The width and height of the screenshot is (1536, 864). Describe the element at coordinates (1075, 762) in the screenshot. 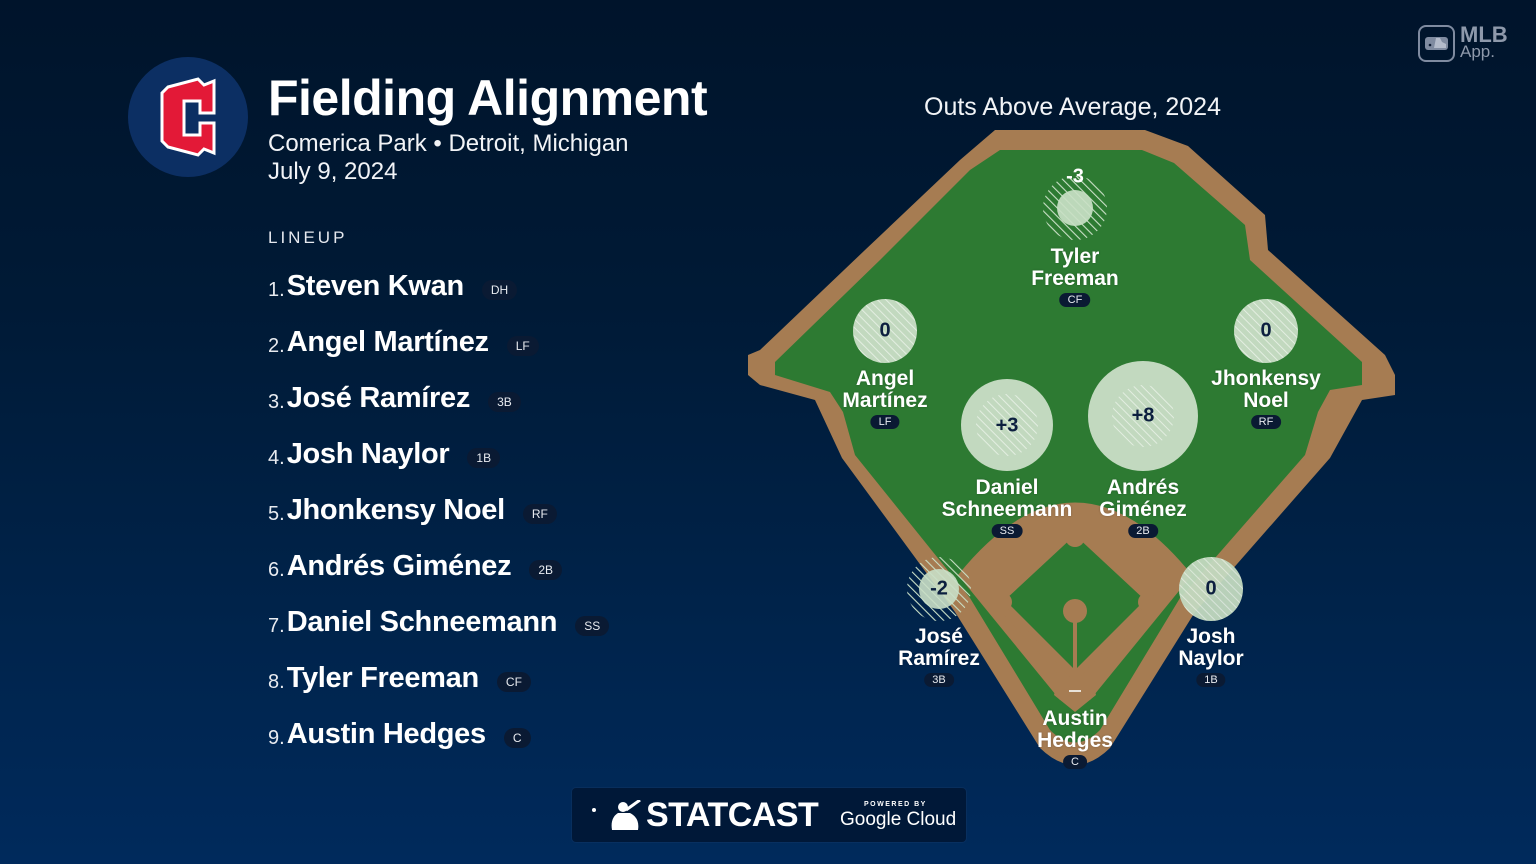

I see `fielder-position-badge: C` at that location.